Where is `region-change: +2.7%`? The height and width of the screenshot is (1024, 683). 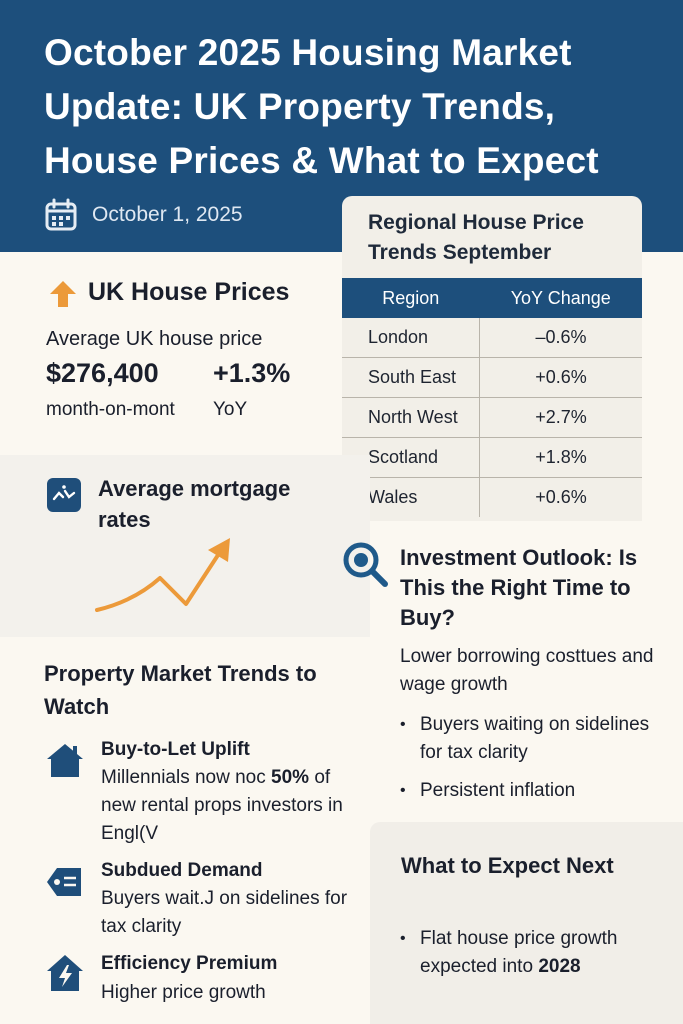 region-change: +2.7% is located at coordinates (560, 417).